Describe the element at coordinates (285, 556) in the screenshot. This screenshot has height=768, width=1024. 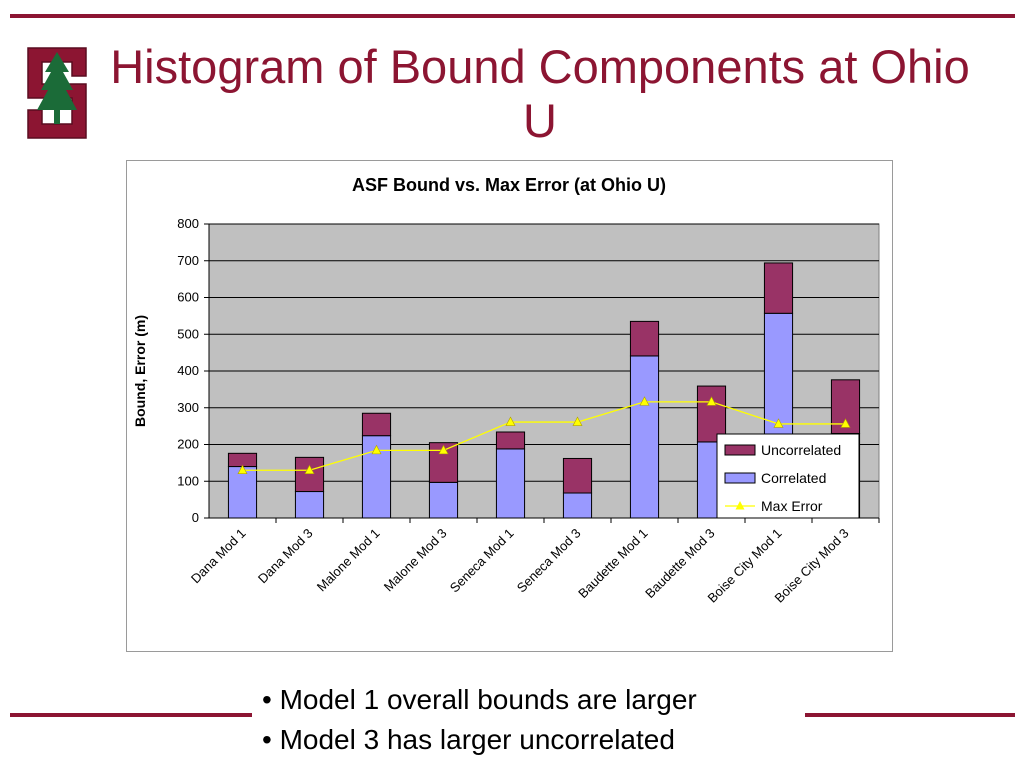
I see `x-tick-label: Dana Mod 3` at that location.